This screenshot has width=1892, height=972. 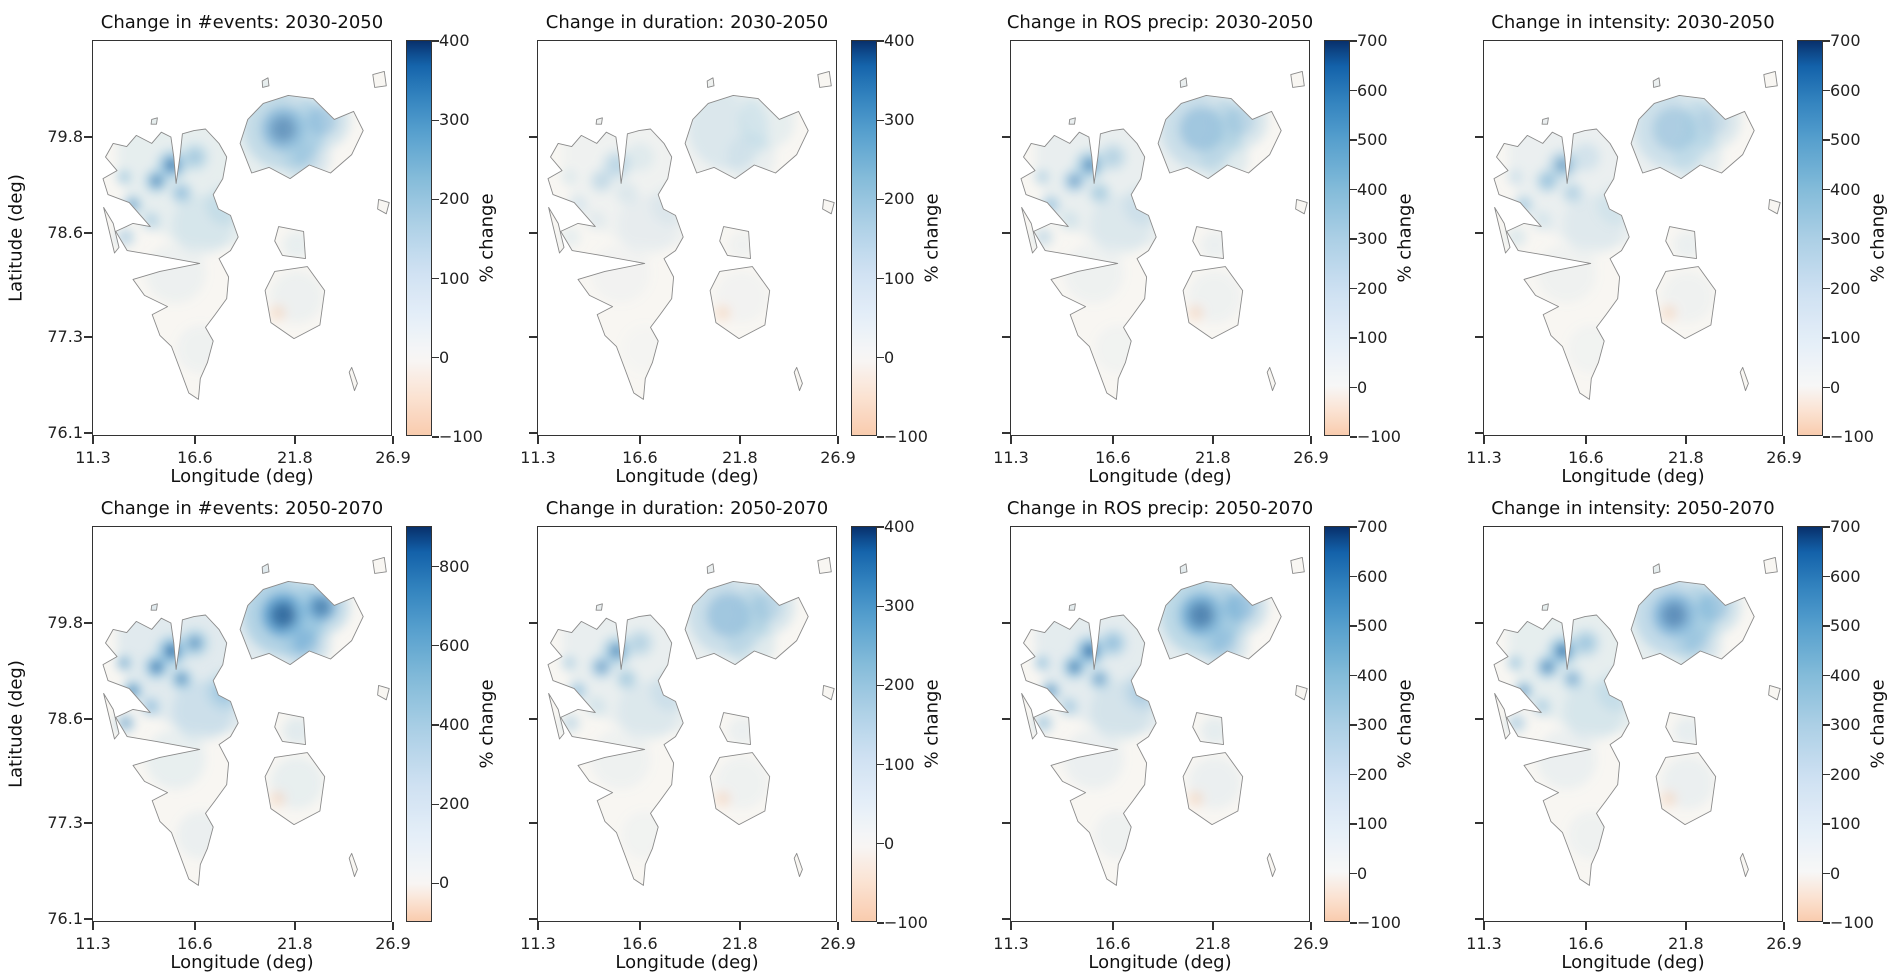 What do you see at coordinates (1405, 724) in the screenshot?
I see `colorbar-label: % change` at bounding box center [1405, 724].